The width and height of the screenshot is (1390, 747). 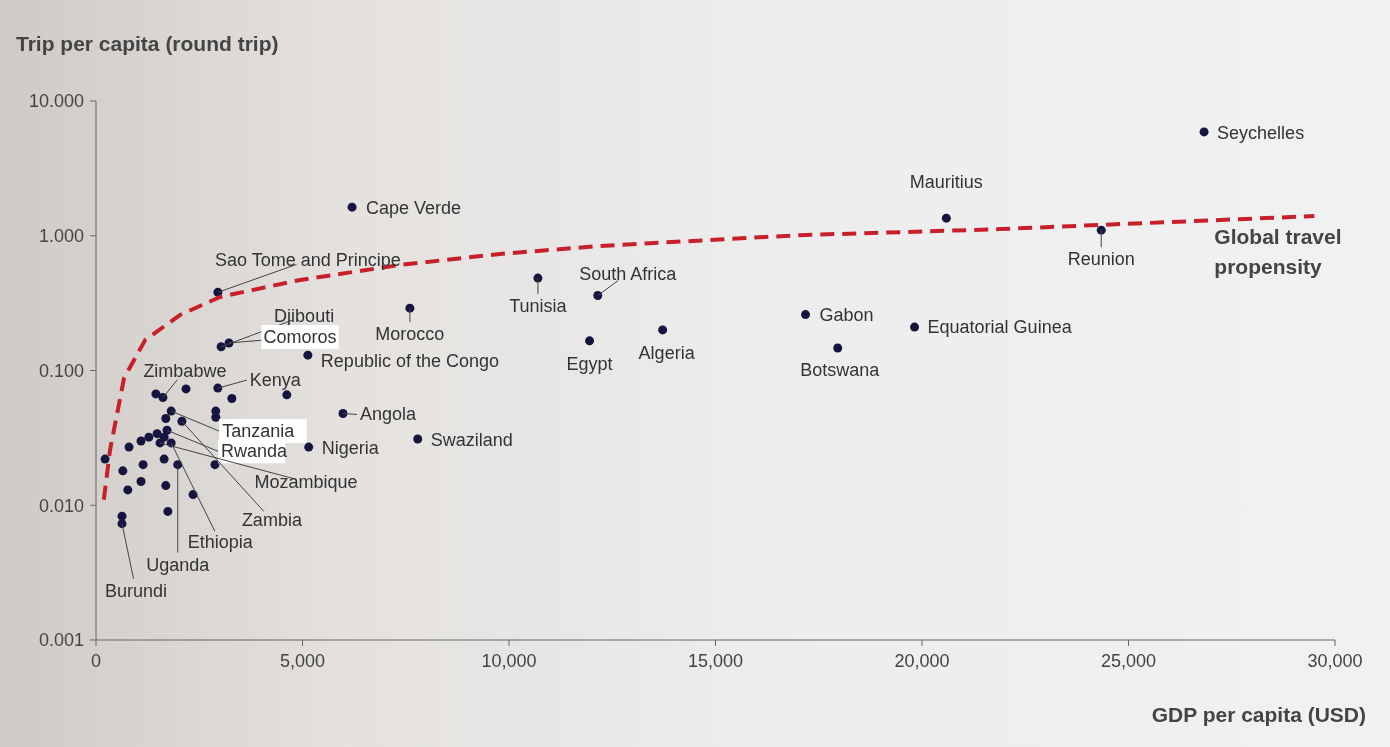 What do you see at coordinates (96, 660) in the screenshot?
I see `x-tick-label: 0` at bounding box center [96, 660].